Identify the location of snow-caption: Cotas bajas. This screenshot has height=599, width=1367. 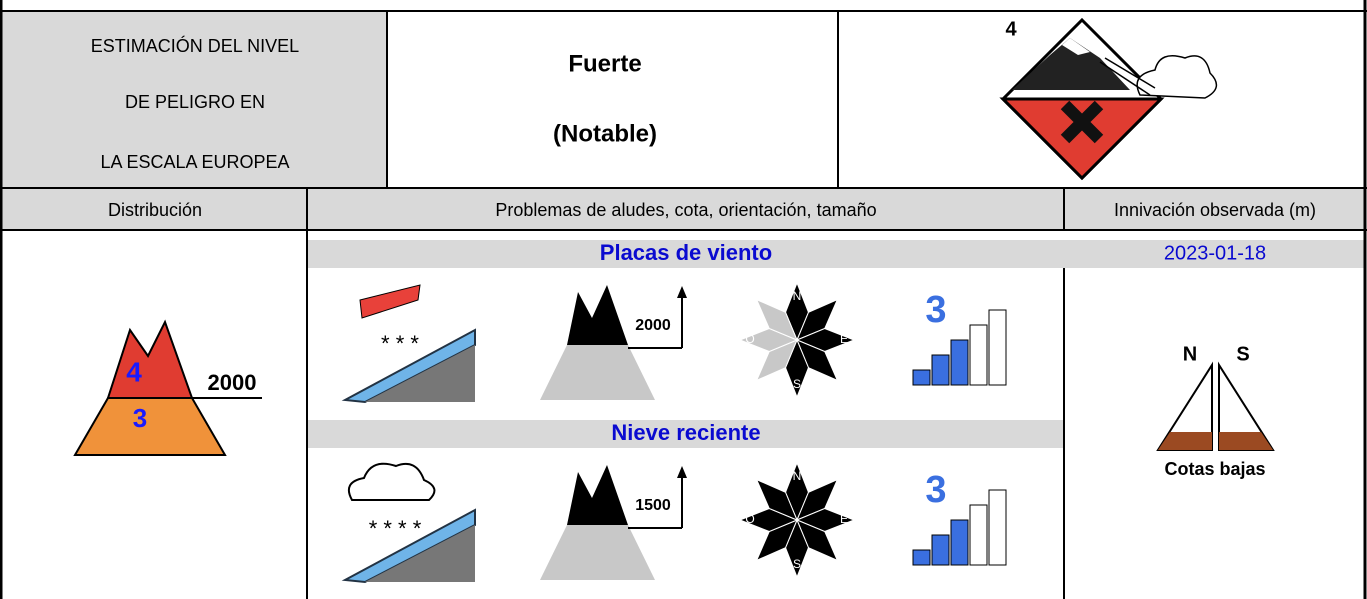
(1214, 469).